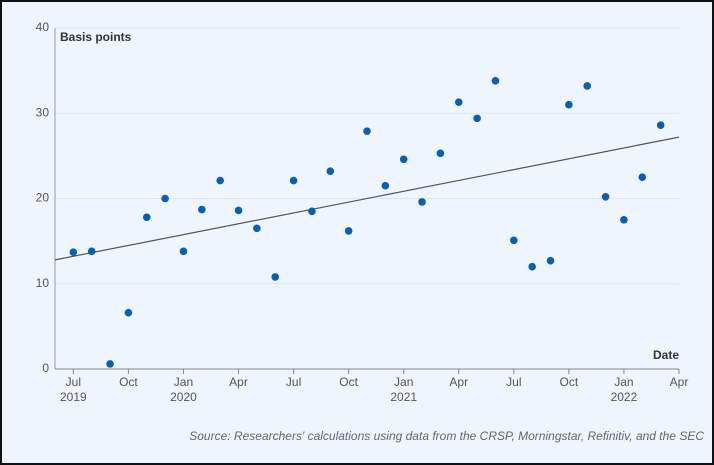 The image size is (714, 465). What do you see at coordinates (96, 37) in the screenshot?
I see `y-axis-label: Basis points` at bounding box center [96, 37].